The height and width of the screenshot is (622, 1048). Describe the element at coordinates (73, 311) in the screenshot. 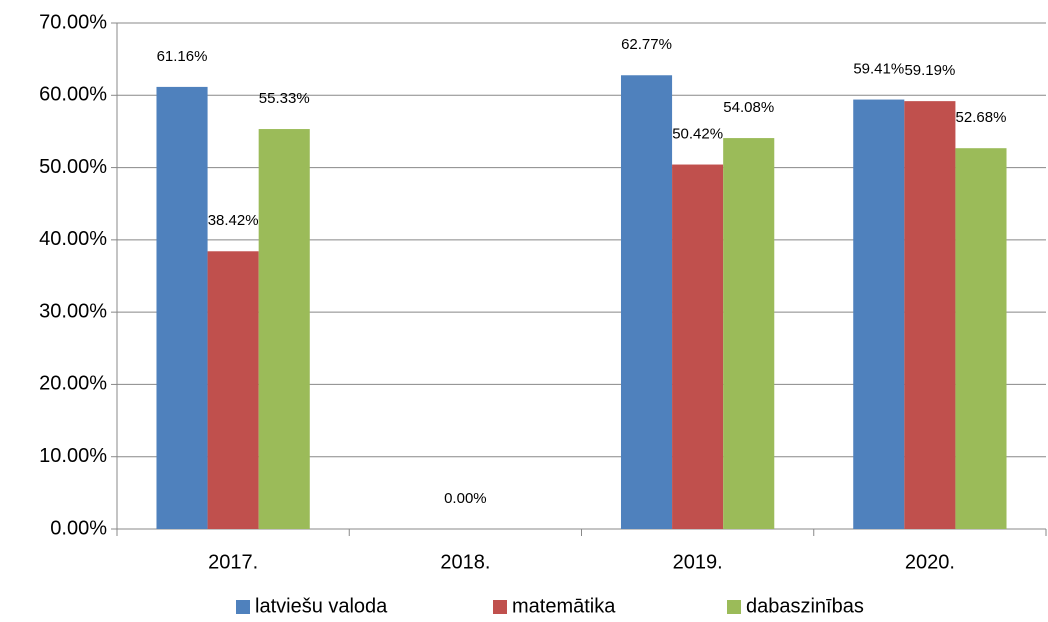

I see `y-tick-label: 30.00%` at that location.